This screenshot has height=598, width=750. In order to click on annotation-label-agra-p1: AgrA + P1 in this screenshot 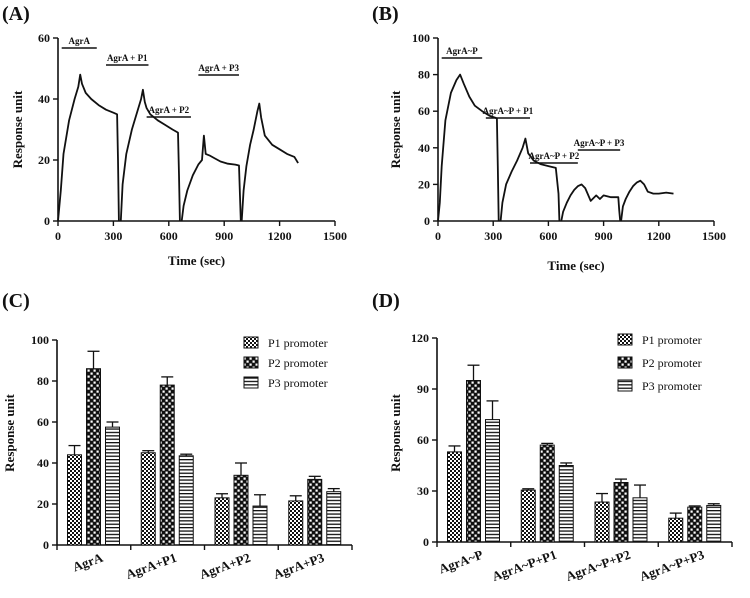, I will do `click(127, 58)`.